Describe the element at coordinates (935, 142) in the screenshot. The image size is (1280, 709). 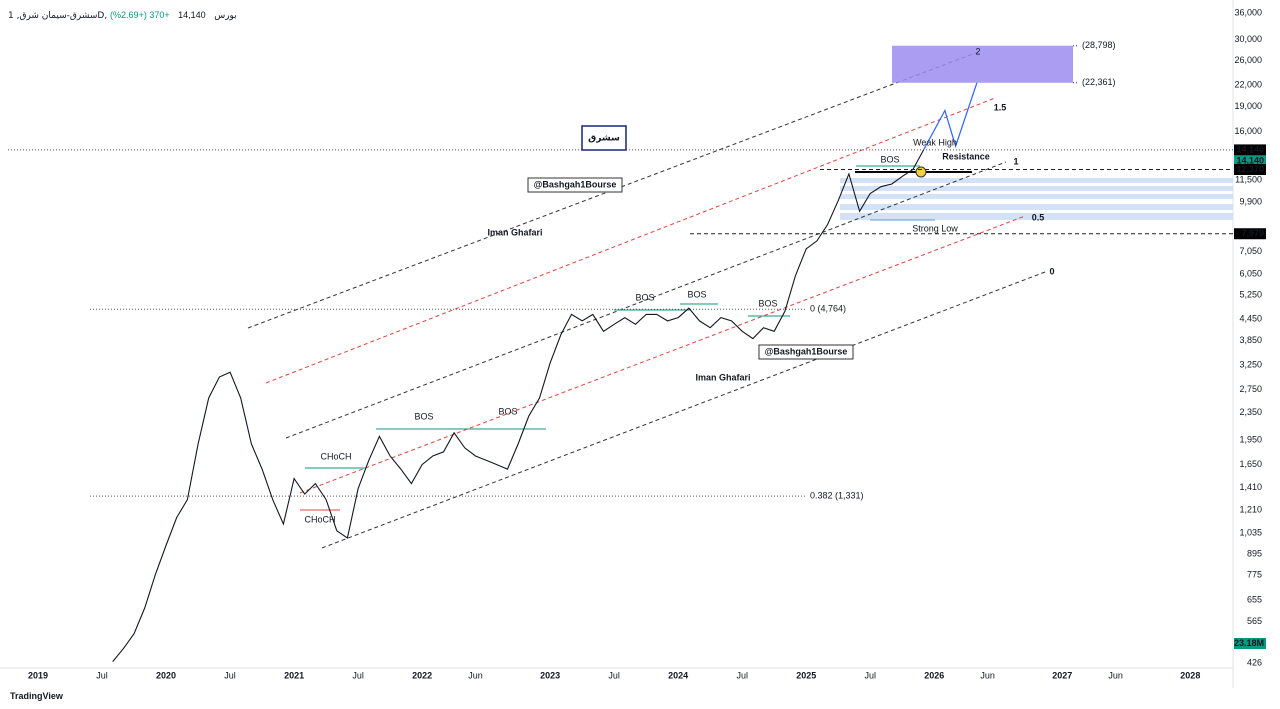
I see `annotation: Weak High` at that location.